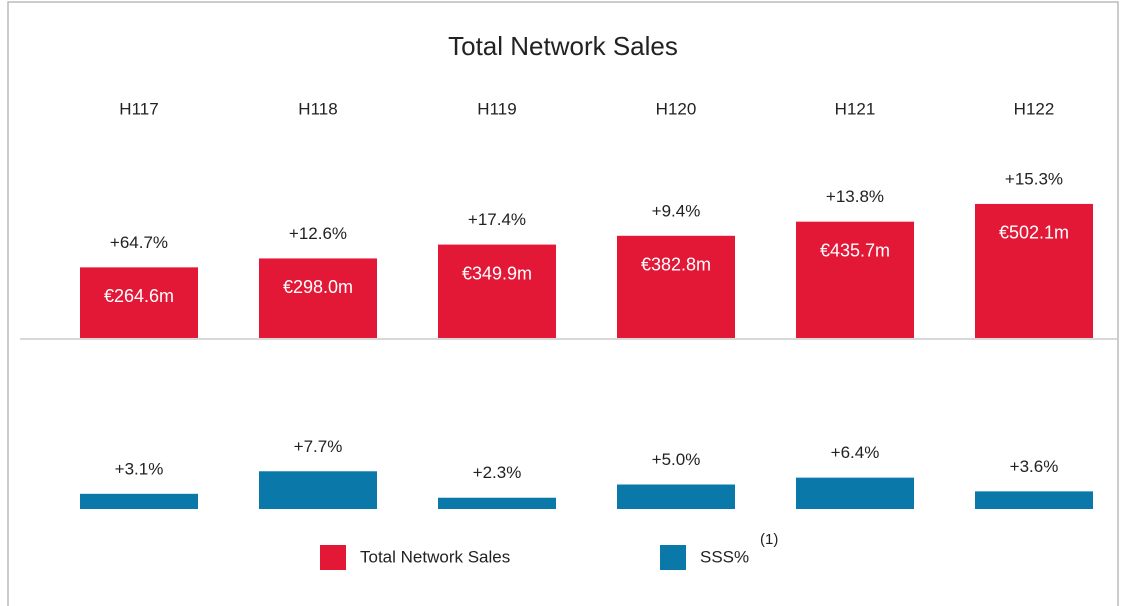 This screenshot has width=1127, height=606. I want to click on growth-label: +13.8%, so click(855, 196).